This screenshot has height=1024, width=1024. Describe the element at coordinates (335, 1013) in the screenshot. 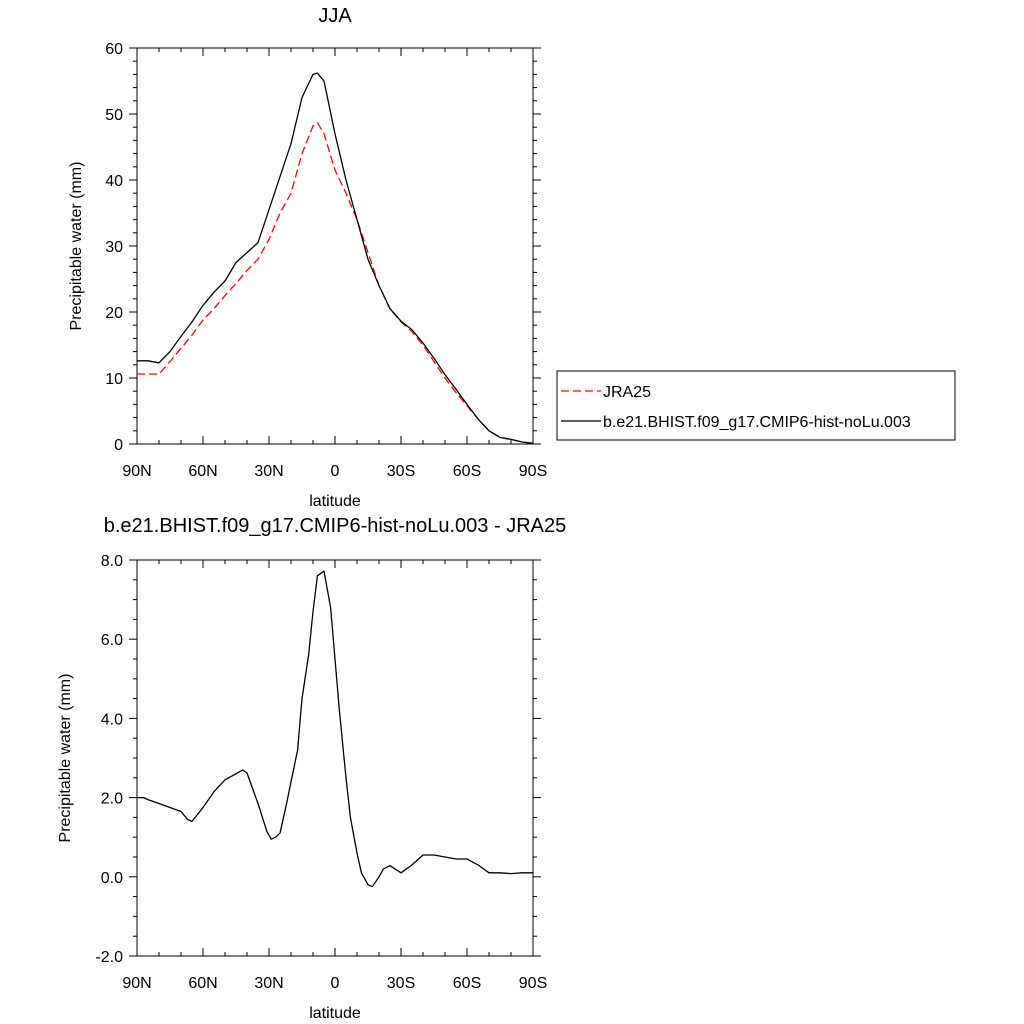

I see `bottom-x-axis-label: latitude` at that location.